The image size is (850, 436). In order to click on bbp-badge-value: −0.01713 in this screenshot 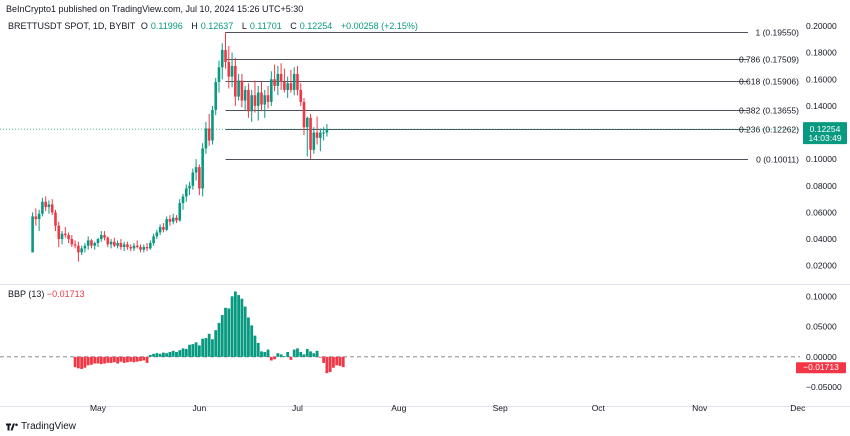, I will do `click(821, 367)`.